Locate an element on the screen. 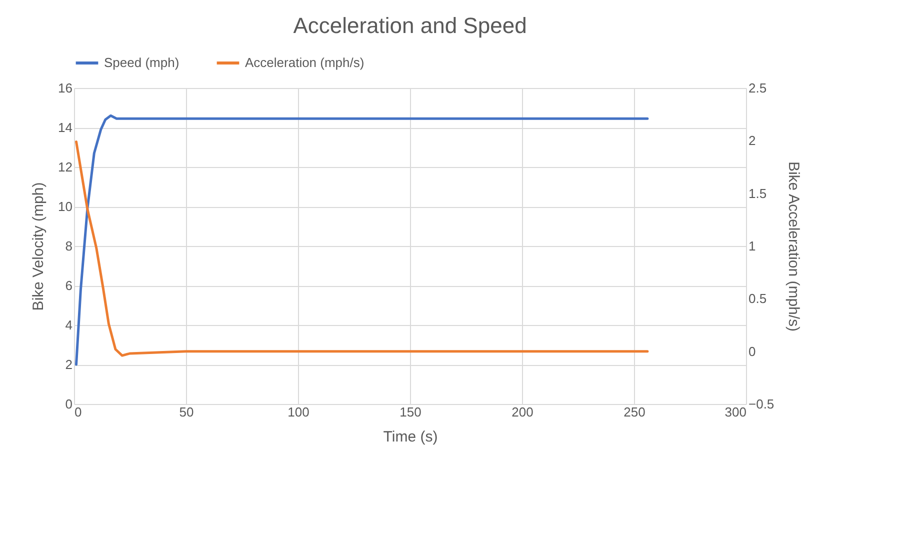  x-tick-label: 150 is located at coordinates (411, 412).